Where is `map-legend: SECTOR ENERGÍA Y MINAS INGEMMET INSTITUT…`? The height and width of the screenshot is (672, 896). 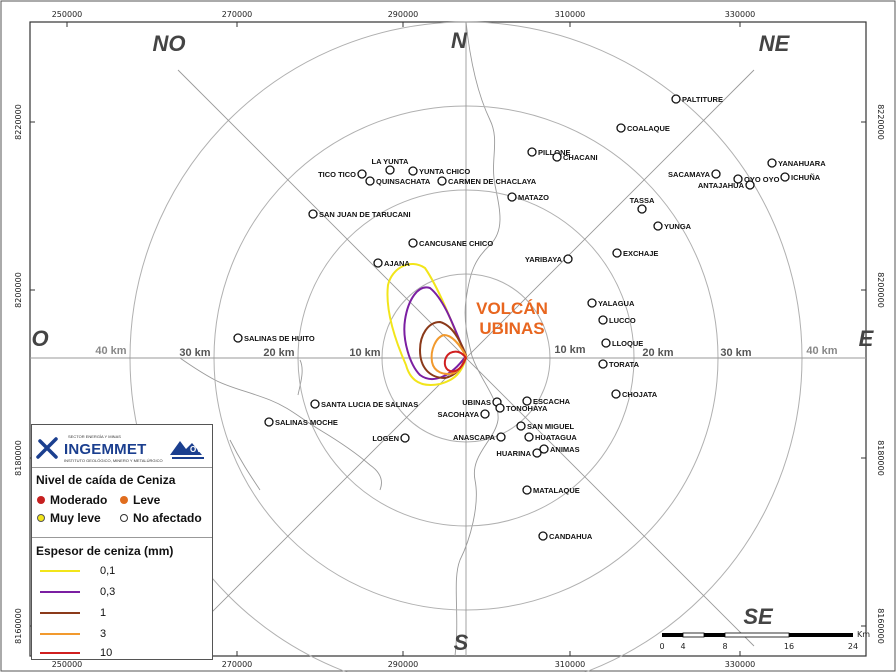
map-legend: SECTOR ENERGÍA Y MINAS INGEMMET INSTITUT… is located at coordinates (122, 542).